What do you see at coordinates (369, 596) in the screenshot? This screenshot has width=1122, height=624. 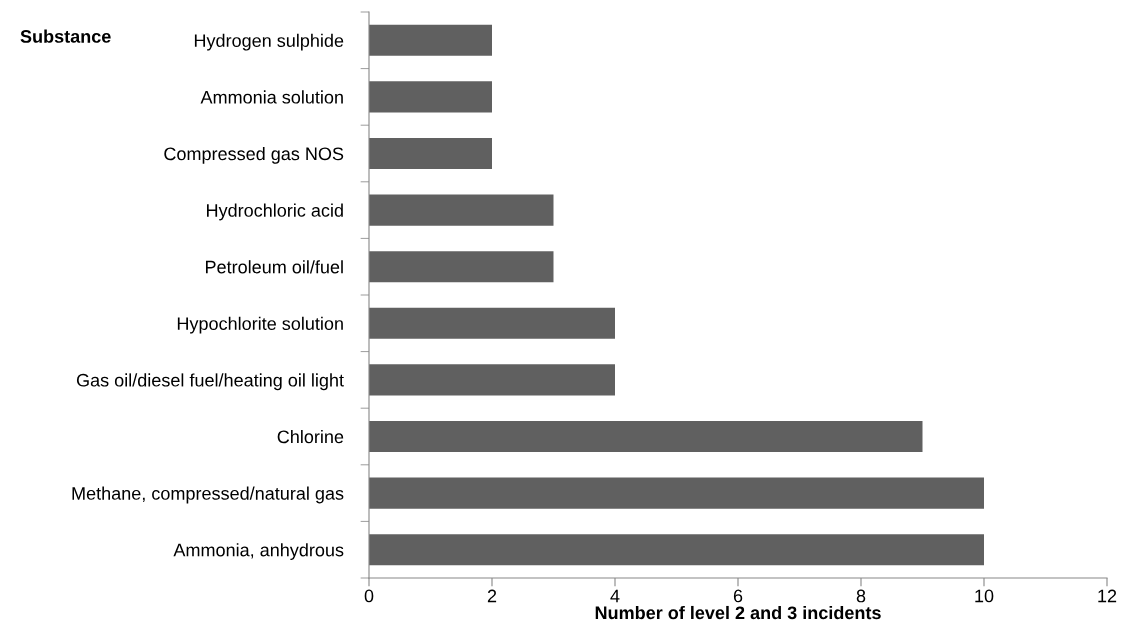 I see `x-tick-label: 0` at bounding box center [369, 596].